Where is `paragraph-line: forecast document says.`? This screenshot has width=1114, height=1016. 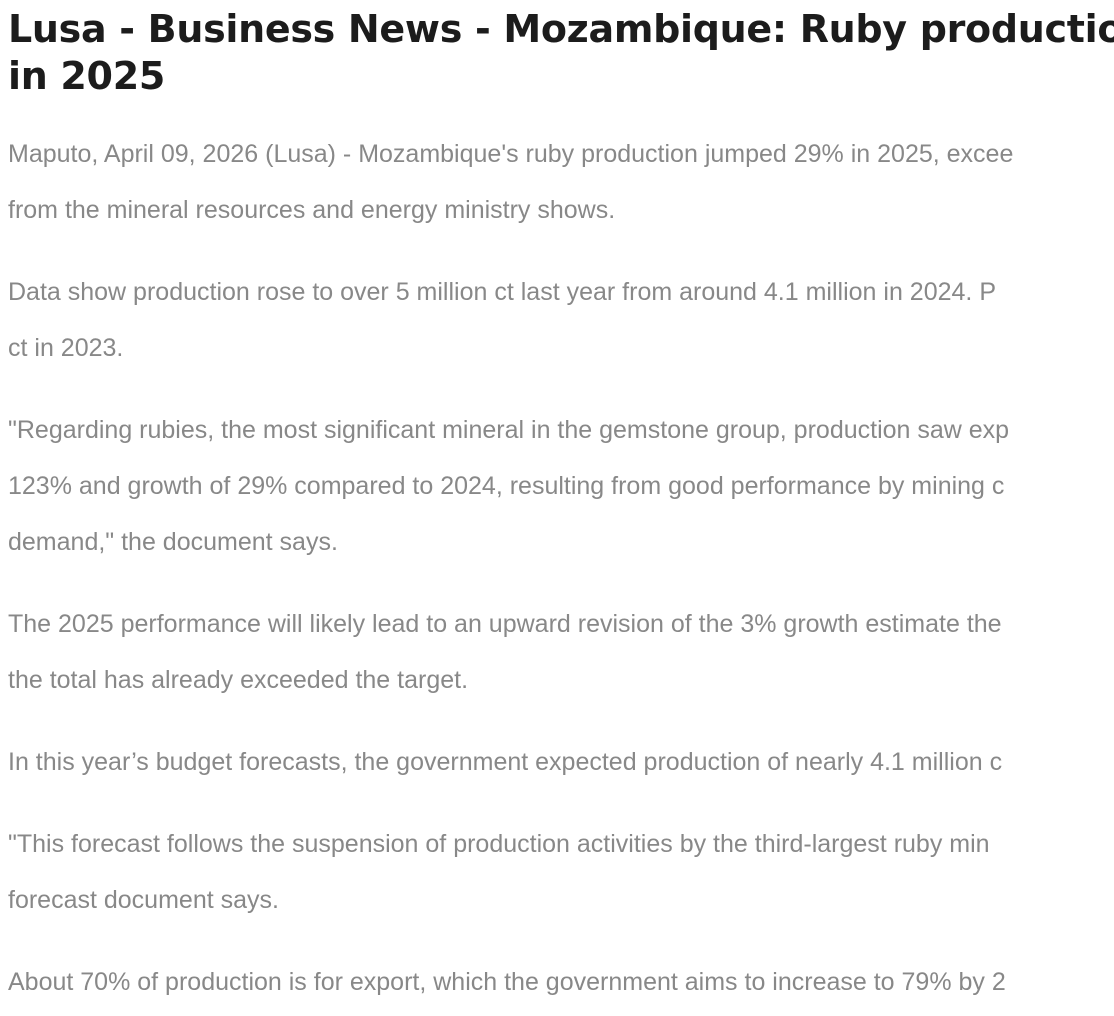
paragraph-line: forecast document says. is located at coordinates (143, 900).